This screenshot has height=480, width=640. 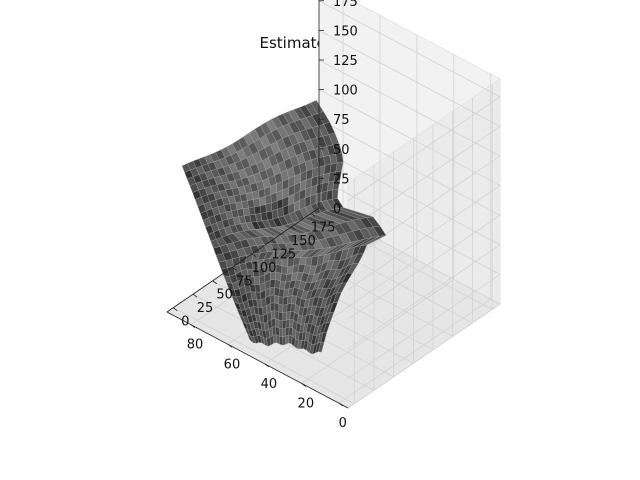 I want to click on z-tick-label: 150, so click(x=345, y=31).